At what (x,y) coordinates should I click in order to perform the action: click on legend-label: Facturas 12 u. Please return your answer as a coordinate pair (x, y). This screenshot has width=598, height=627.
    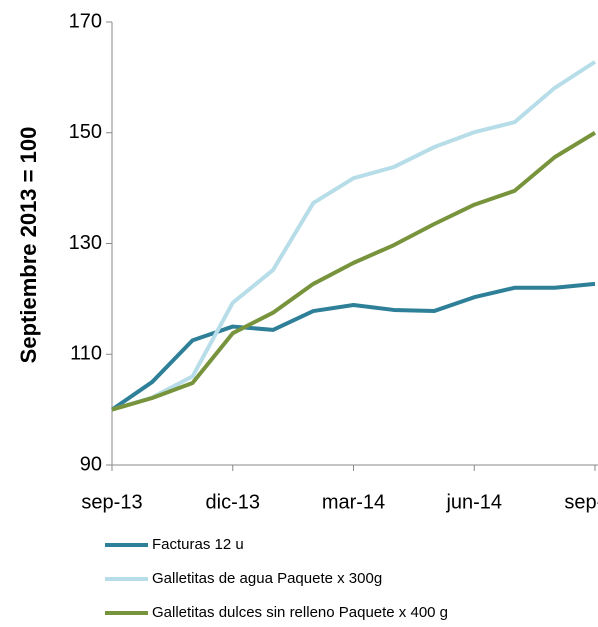
    Looking at the image, I should click on (198, 544).